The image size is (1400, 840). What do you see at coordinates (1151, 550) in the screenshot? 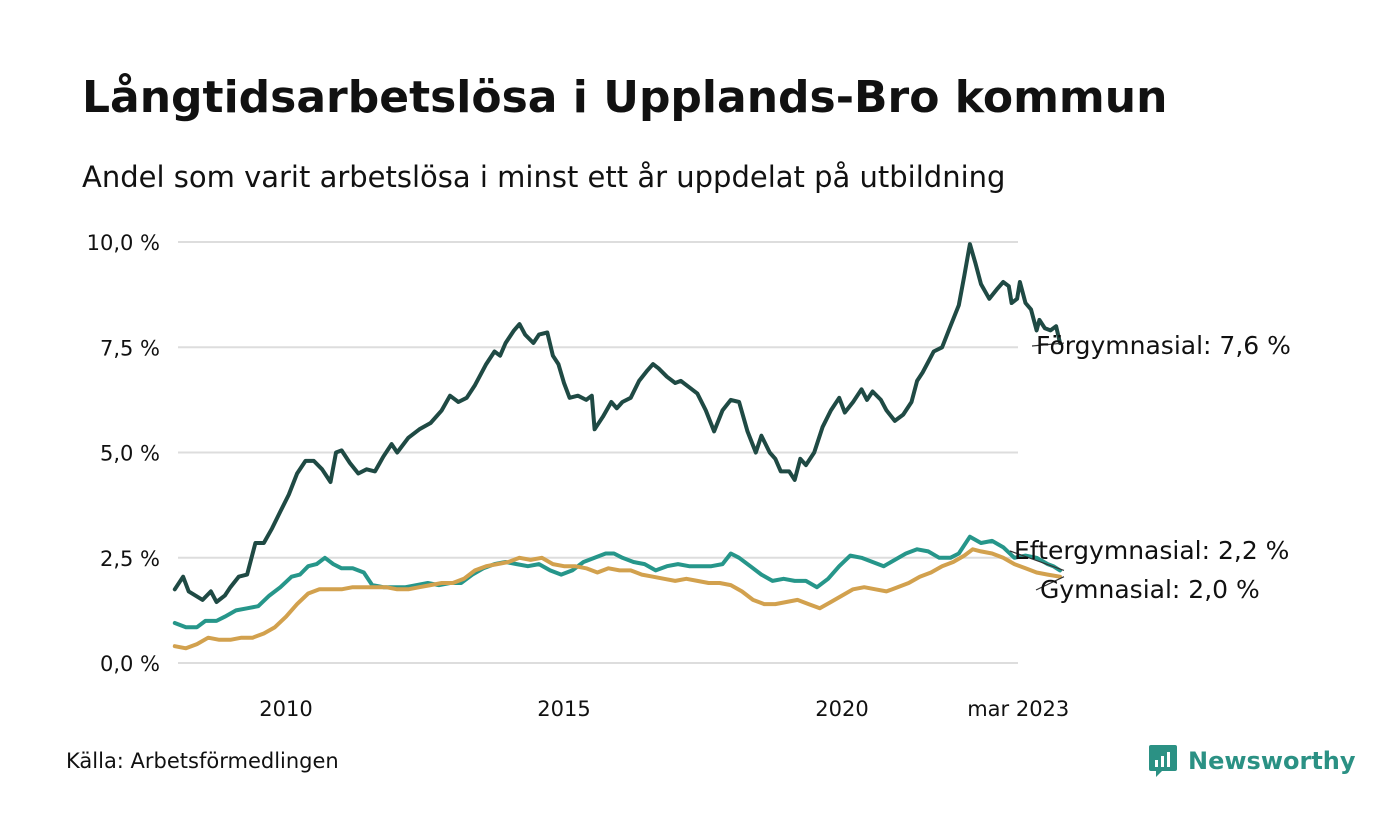
I see `end-label-eftergymnasial: Eftergymnasial: 2,2 %` at bounding box center [1151, 550].